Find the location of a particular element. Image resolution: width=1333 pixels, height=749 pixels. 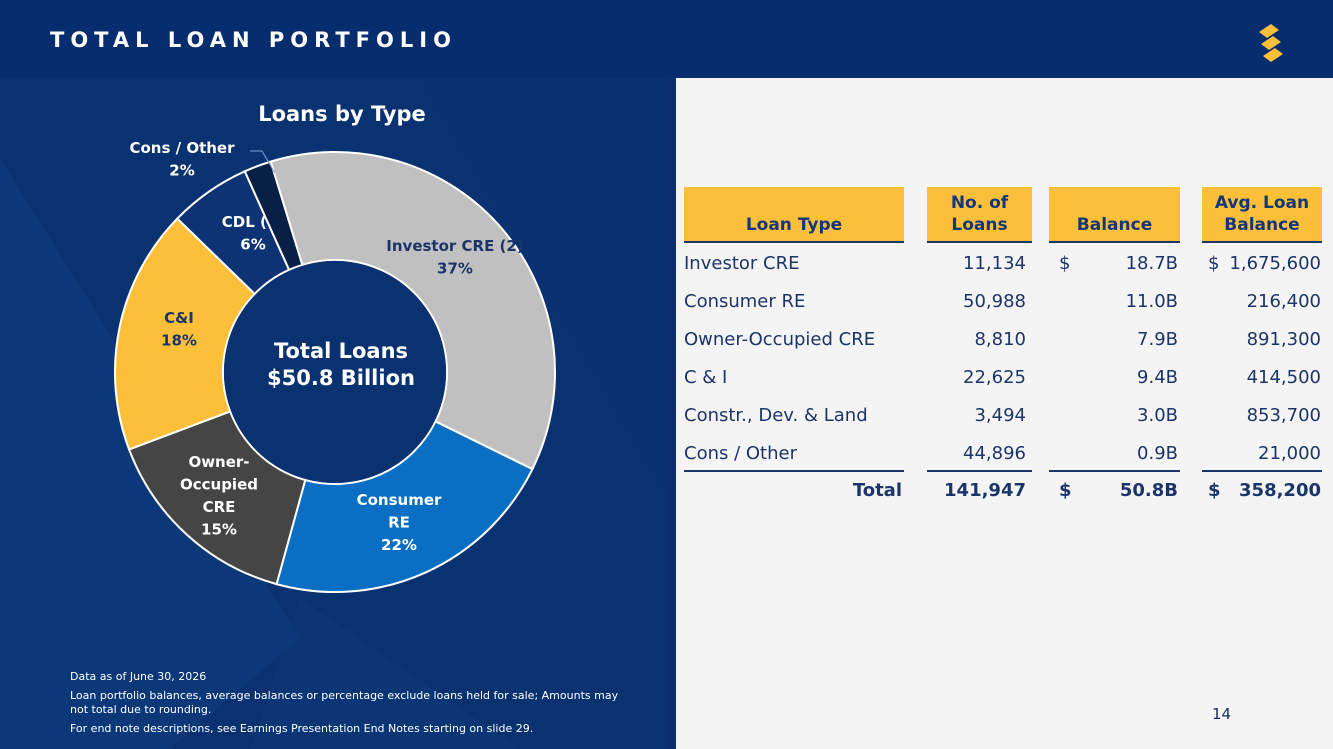

cell-no-loans: 11,134 is located at coordinates (994, 263).